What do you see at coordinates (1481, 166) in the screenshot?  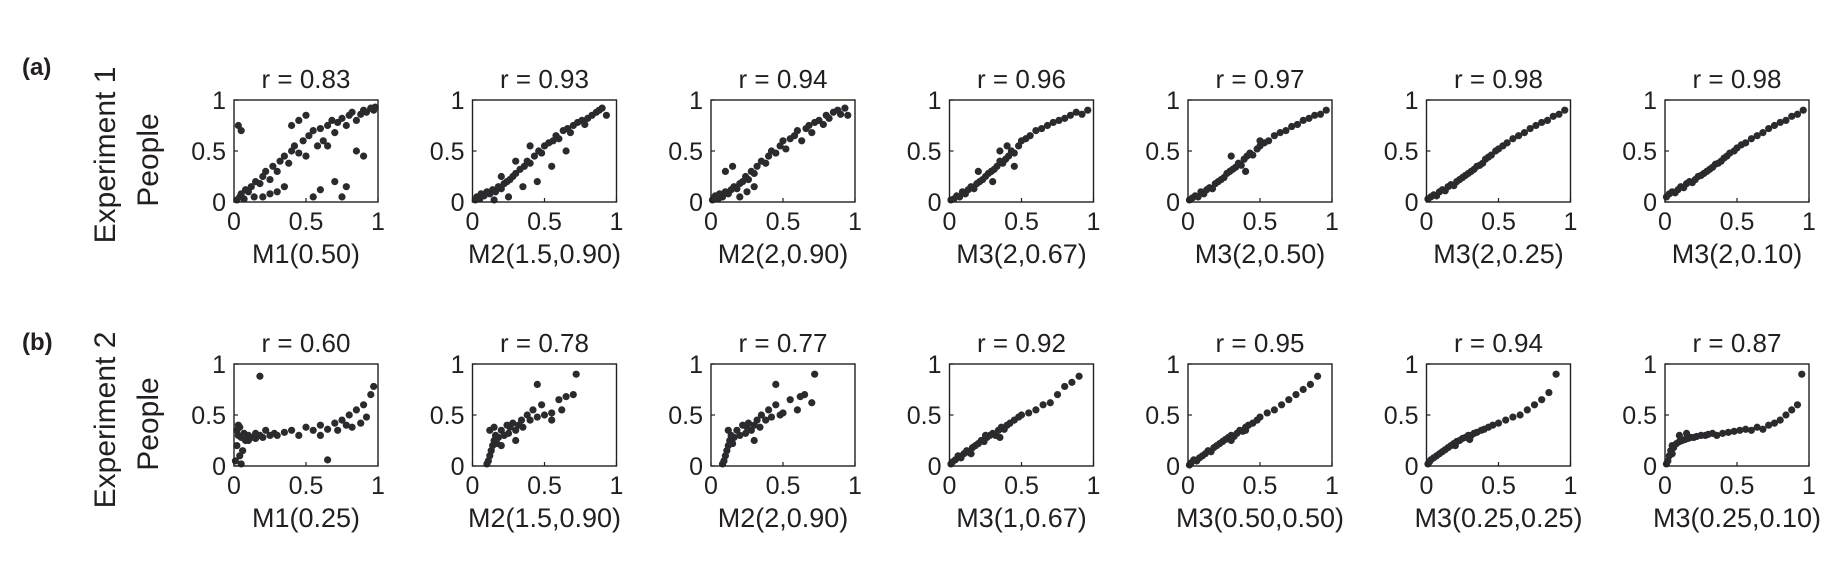 I see `panel-r1-c6: 00 0.5 0.5 1 1 r = 0.98 M3(2,0.25)` at bounding box center [1481, 166].